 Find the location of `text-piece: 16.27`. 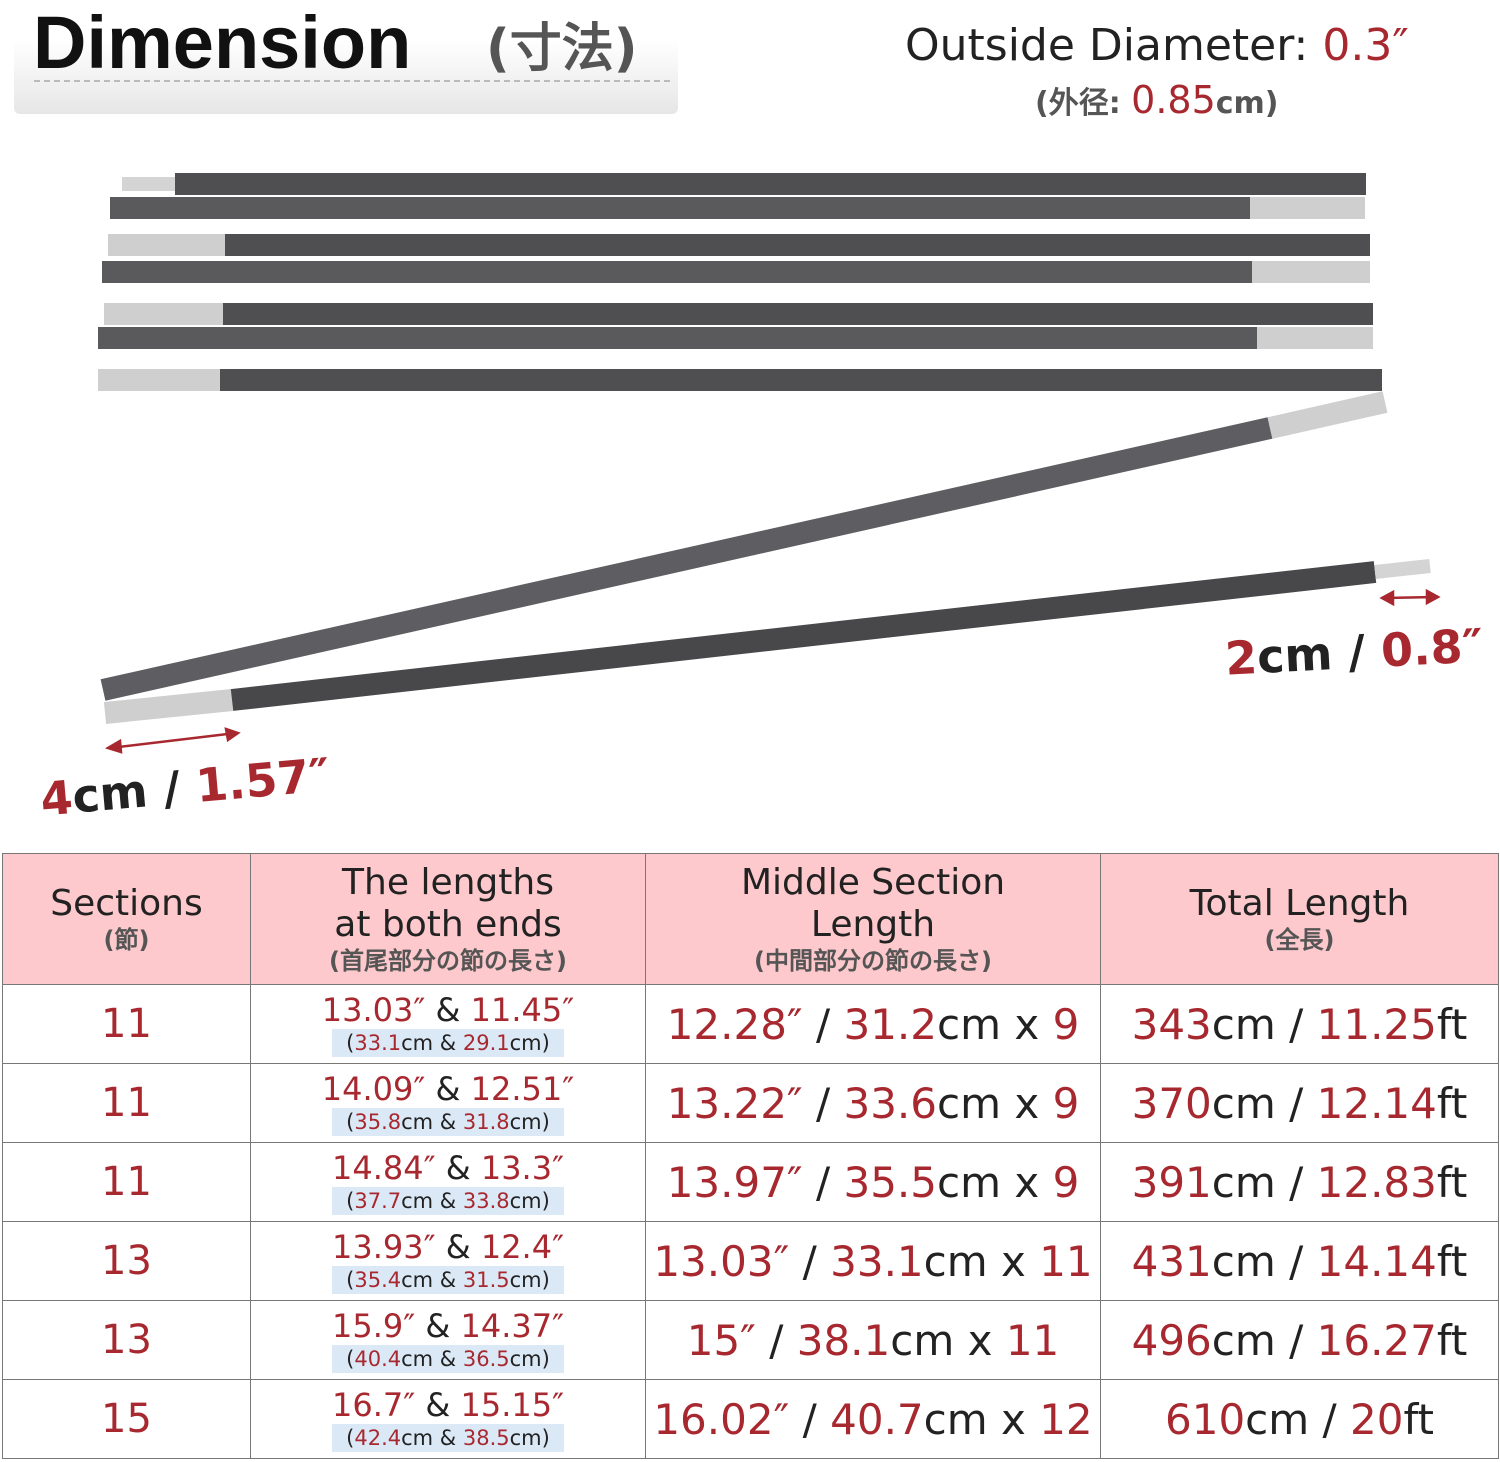

text-piece: 16.27 is located at coordinates (1376, 1340).